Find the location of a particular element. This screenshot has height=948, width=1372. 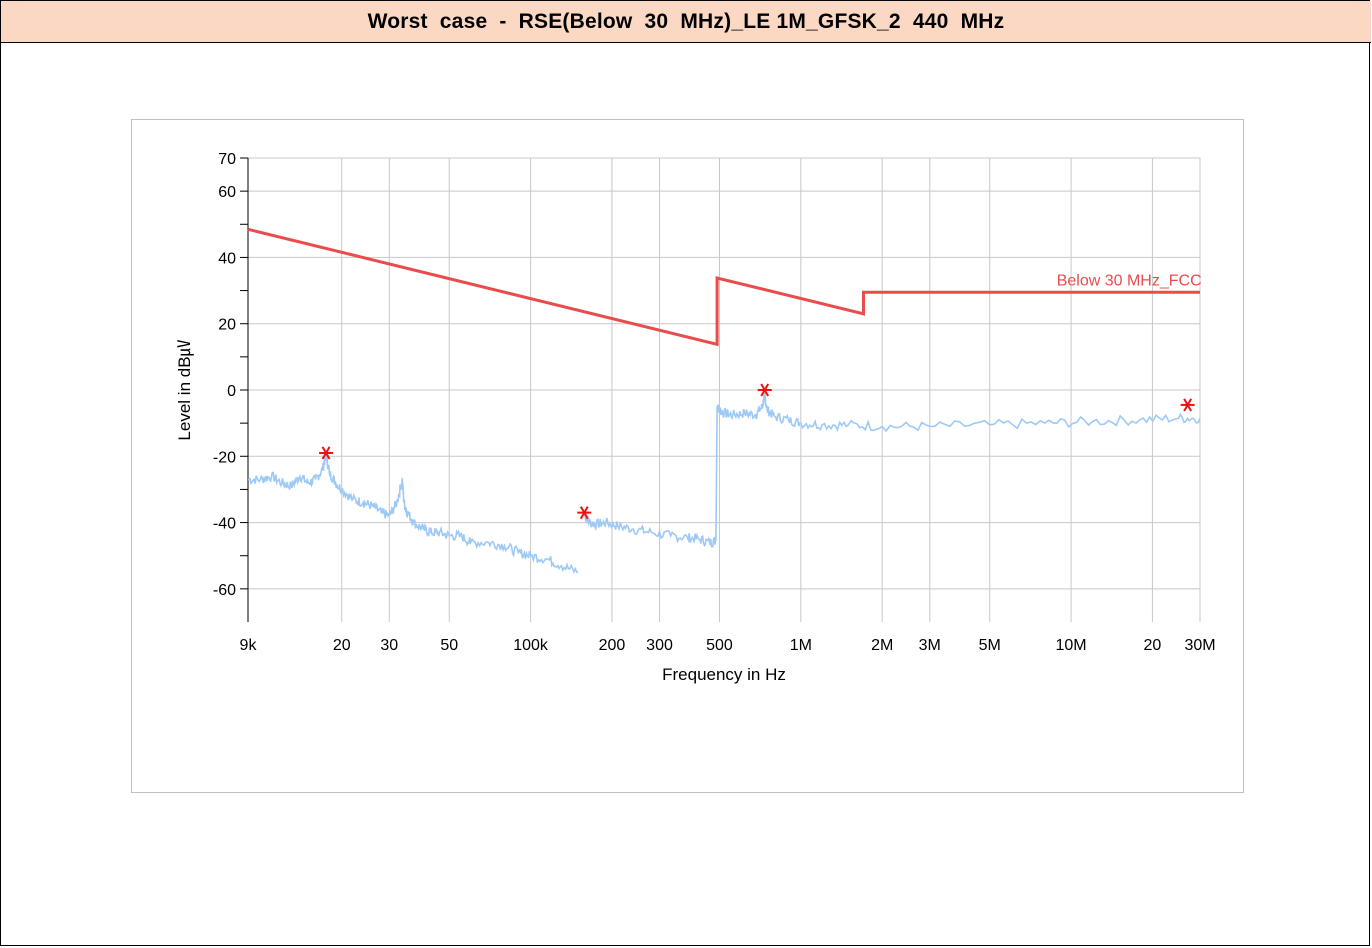

y-tick-label: 70 is located at coordinates (227, 159).